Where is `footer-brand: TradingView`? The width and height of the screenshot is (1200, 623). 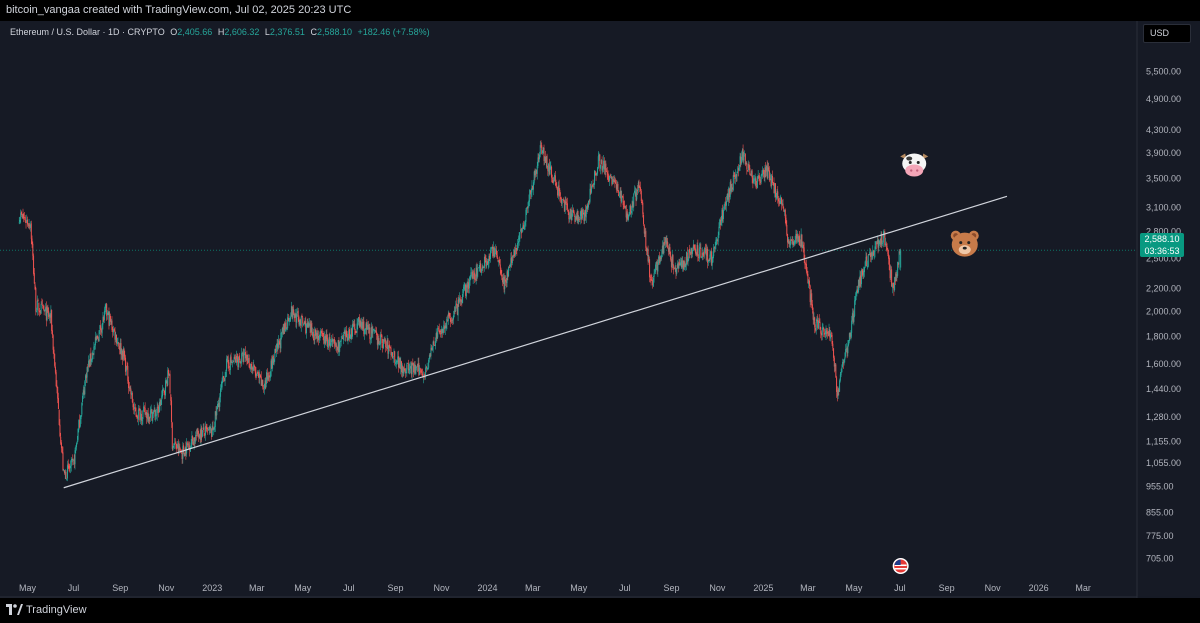
footer-brand: TradingView is located at coordinates (56, 610).